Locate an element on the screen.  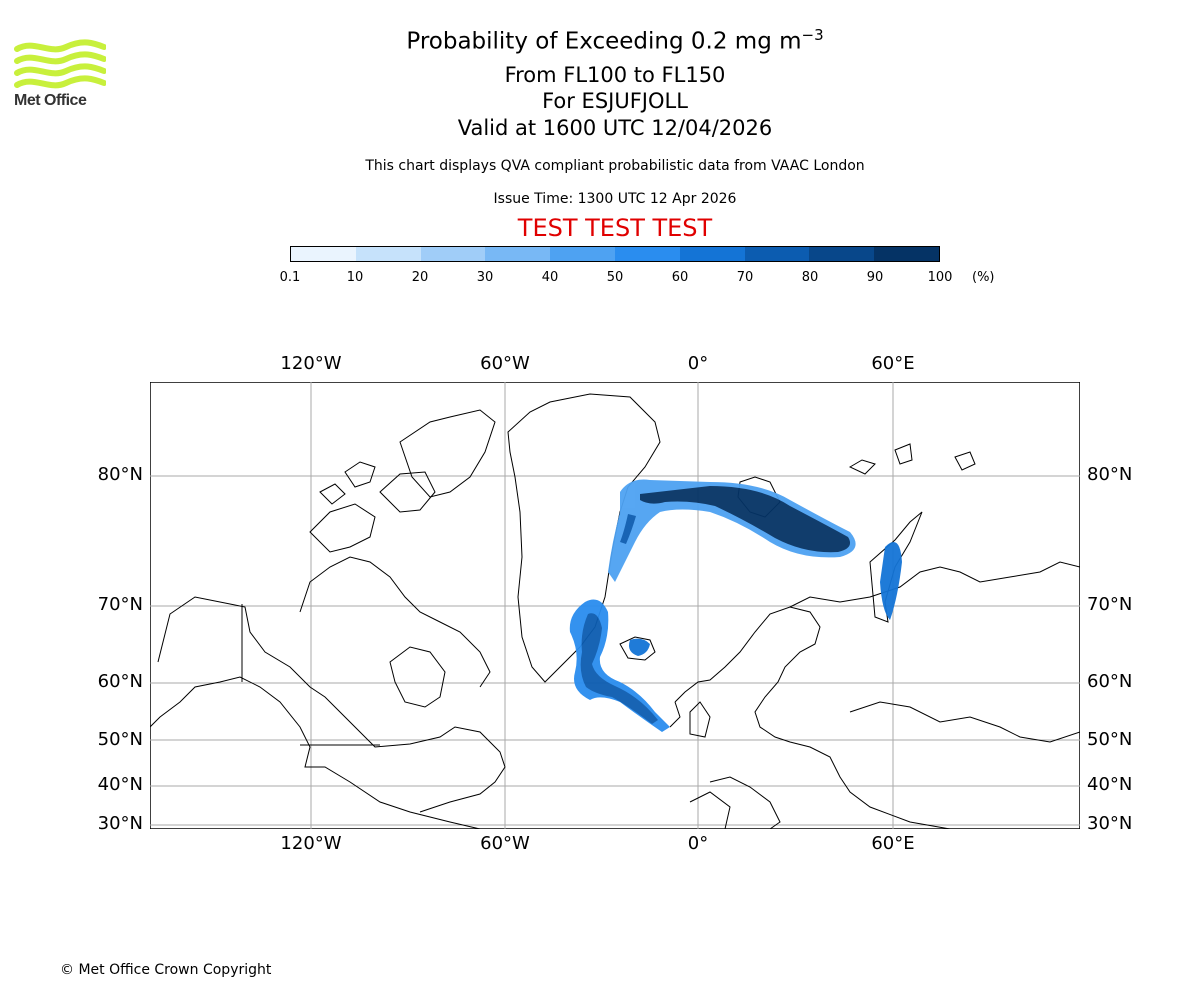
chart-title: Probability of Exceeding 0.2 mg m−3 is located at coordinates (615, 40).